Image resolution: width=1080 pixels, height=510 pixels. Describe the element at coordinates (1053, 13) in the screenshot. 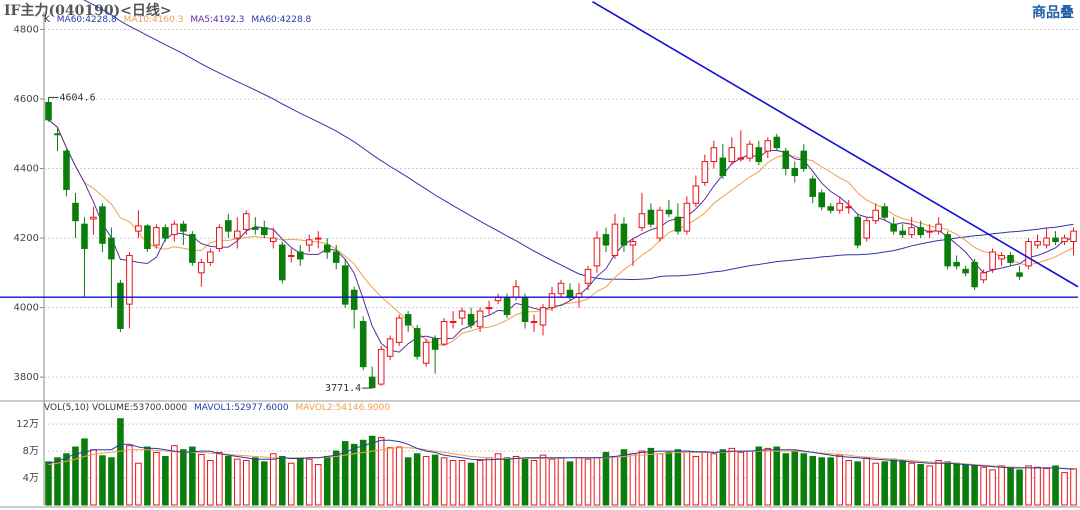

I see `overlay-menu-label: 商品叠` at that location.